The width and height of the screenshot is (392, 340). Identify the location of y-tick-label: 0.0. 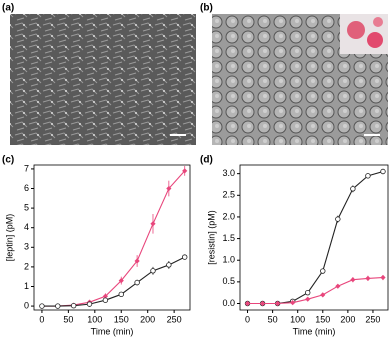
(228, 303).